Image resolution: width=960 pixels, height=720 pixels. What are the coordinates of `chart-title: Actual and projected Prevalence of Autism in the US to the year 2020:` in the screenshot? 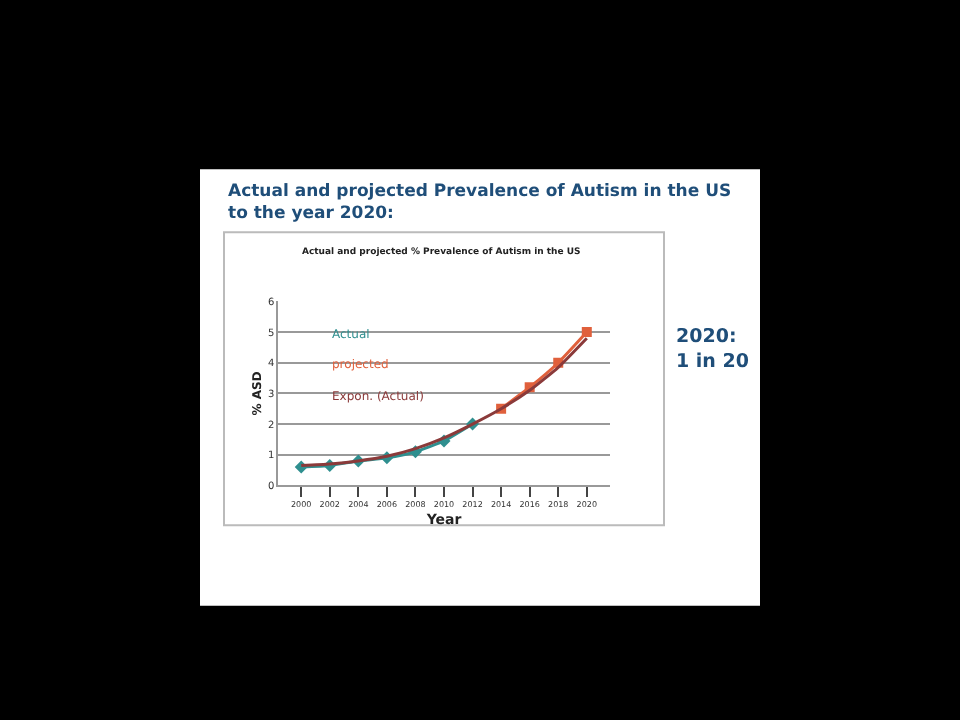 It's located at (480, 203).